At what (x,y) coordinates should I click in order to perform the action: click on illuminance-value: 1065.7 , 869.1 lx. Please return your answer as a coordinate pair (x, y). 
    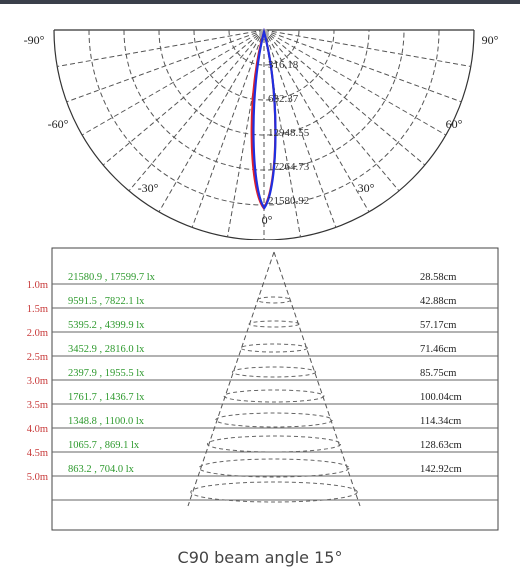
    Looking at the image, I should click on (104, 445).